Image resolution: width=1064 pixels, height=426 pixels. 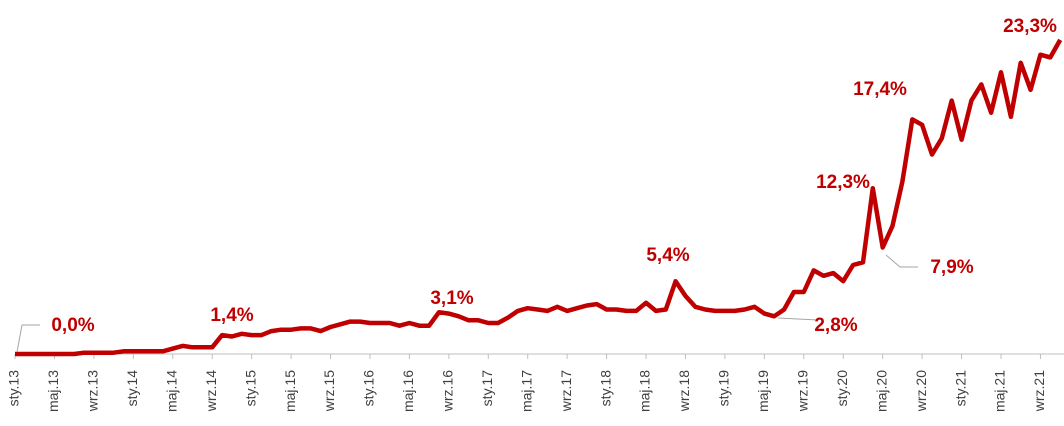 I want to click on data-label: 7,9%, so click(x=951, y=267).